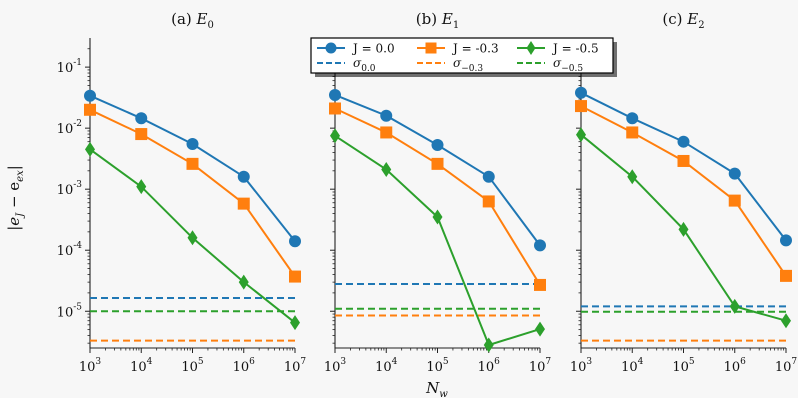 Image resolution: width=798 pixels, height=398 pixels. Describe the element at coordinates (429, 19) in the screenshot. I see `panel-title-prefix: (b)` at that location.